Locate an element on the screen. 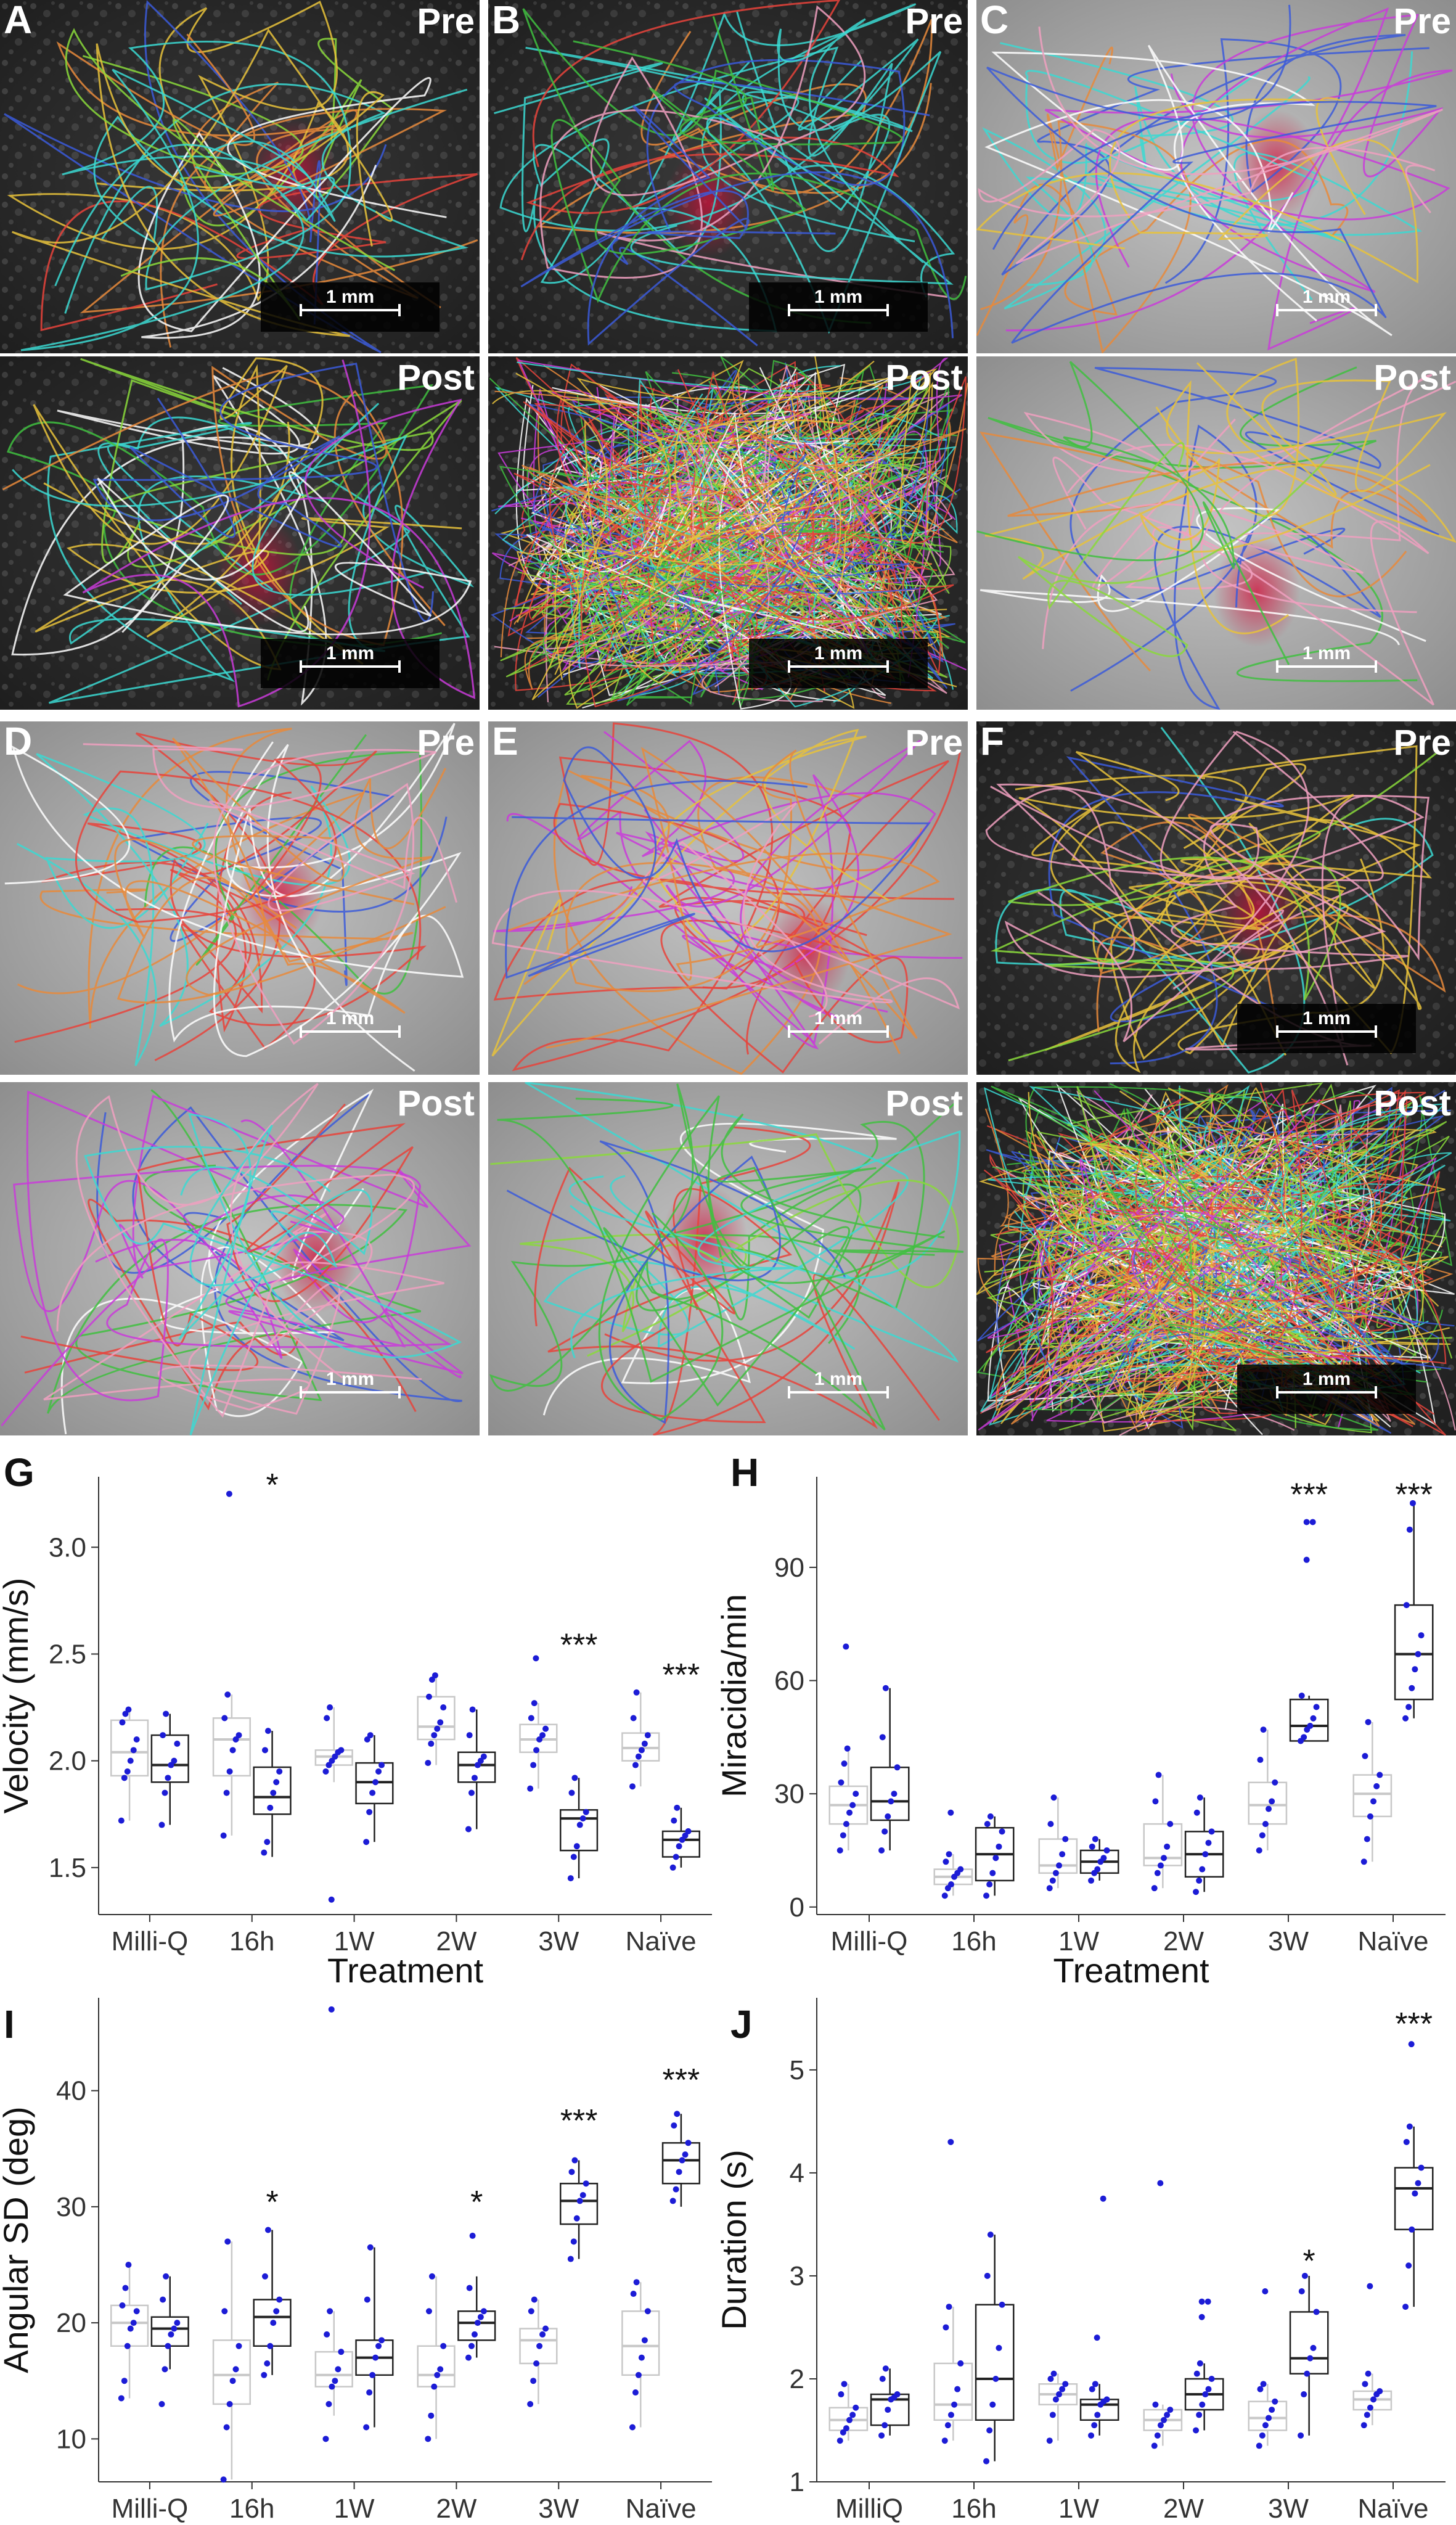 Image resolution: width=1456 pixels, height=2525 pixels. x-tick-label: Milli-Q is located at coordinates (150, 2509).